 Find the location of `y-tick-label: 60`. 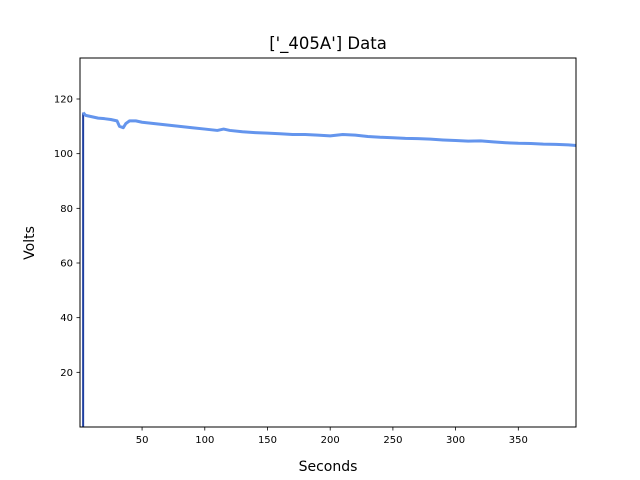

y-tick-label: 60 is located at coordinates (66, 264).